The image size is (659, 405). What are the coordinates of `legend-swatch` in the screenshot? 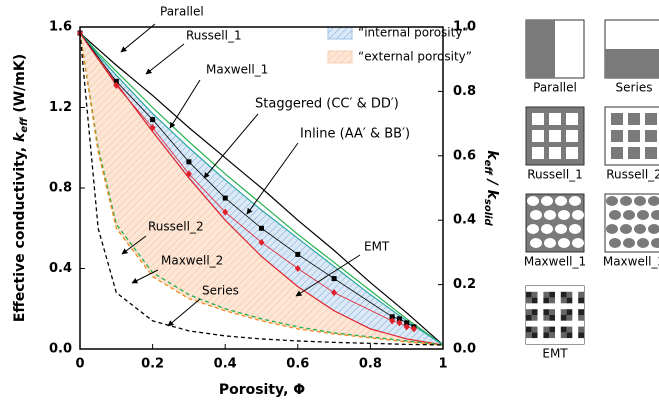 It's located at (340, 33).